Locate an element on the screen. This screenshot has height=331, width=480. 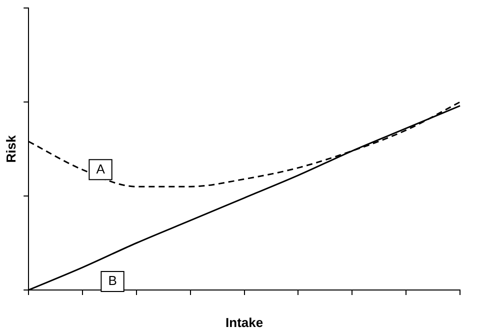
series-label: A is located at coordinates (101, 168).